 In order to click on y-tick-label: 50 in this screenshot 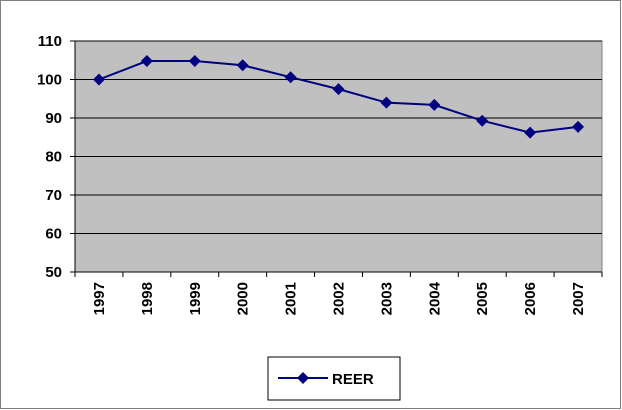, I will do `click(53, 272)`.